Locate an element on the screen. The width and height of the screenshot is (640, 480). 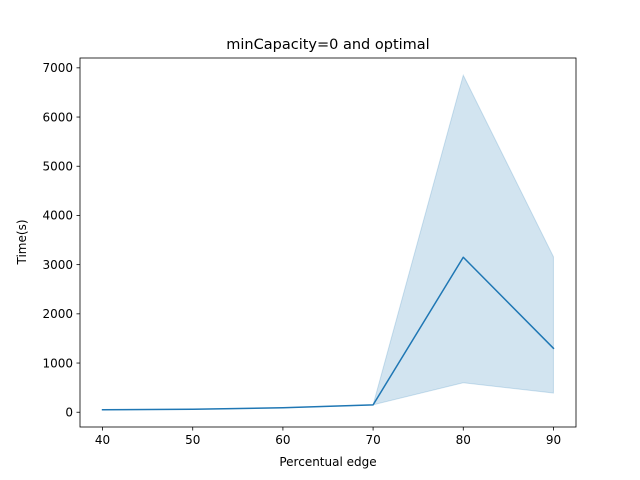
y-tick-label: 1000 is located at coordinates (57, 363).